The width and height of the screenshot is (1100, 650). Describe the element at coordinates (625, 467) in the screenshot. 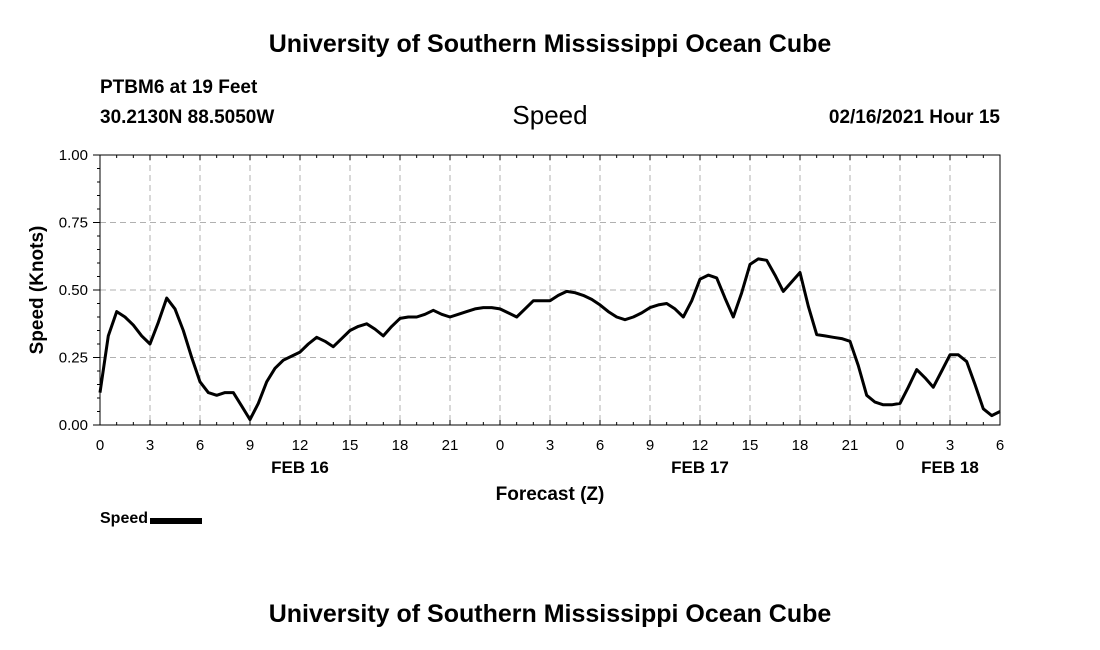

I see `date-labels: FEB 16 FEB 17 FEB 18` at that location.